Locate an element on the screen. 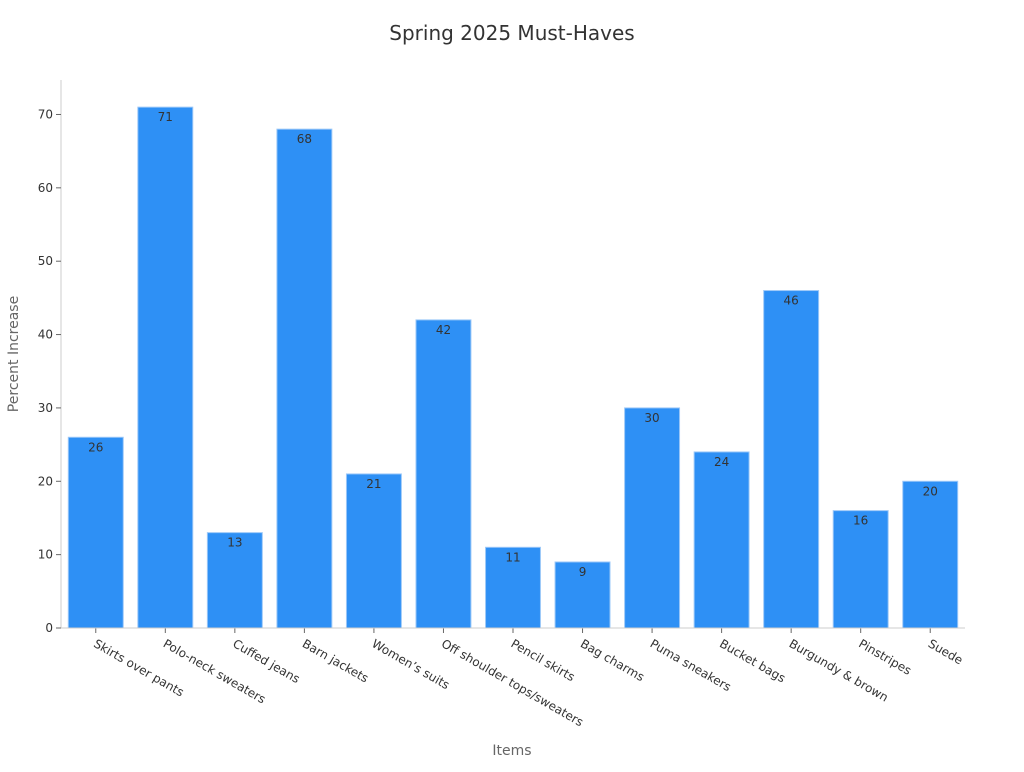  y-tick-label: 40 is located at coordinates (45, 335).